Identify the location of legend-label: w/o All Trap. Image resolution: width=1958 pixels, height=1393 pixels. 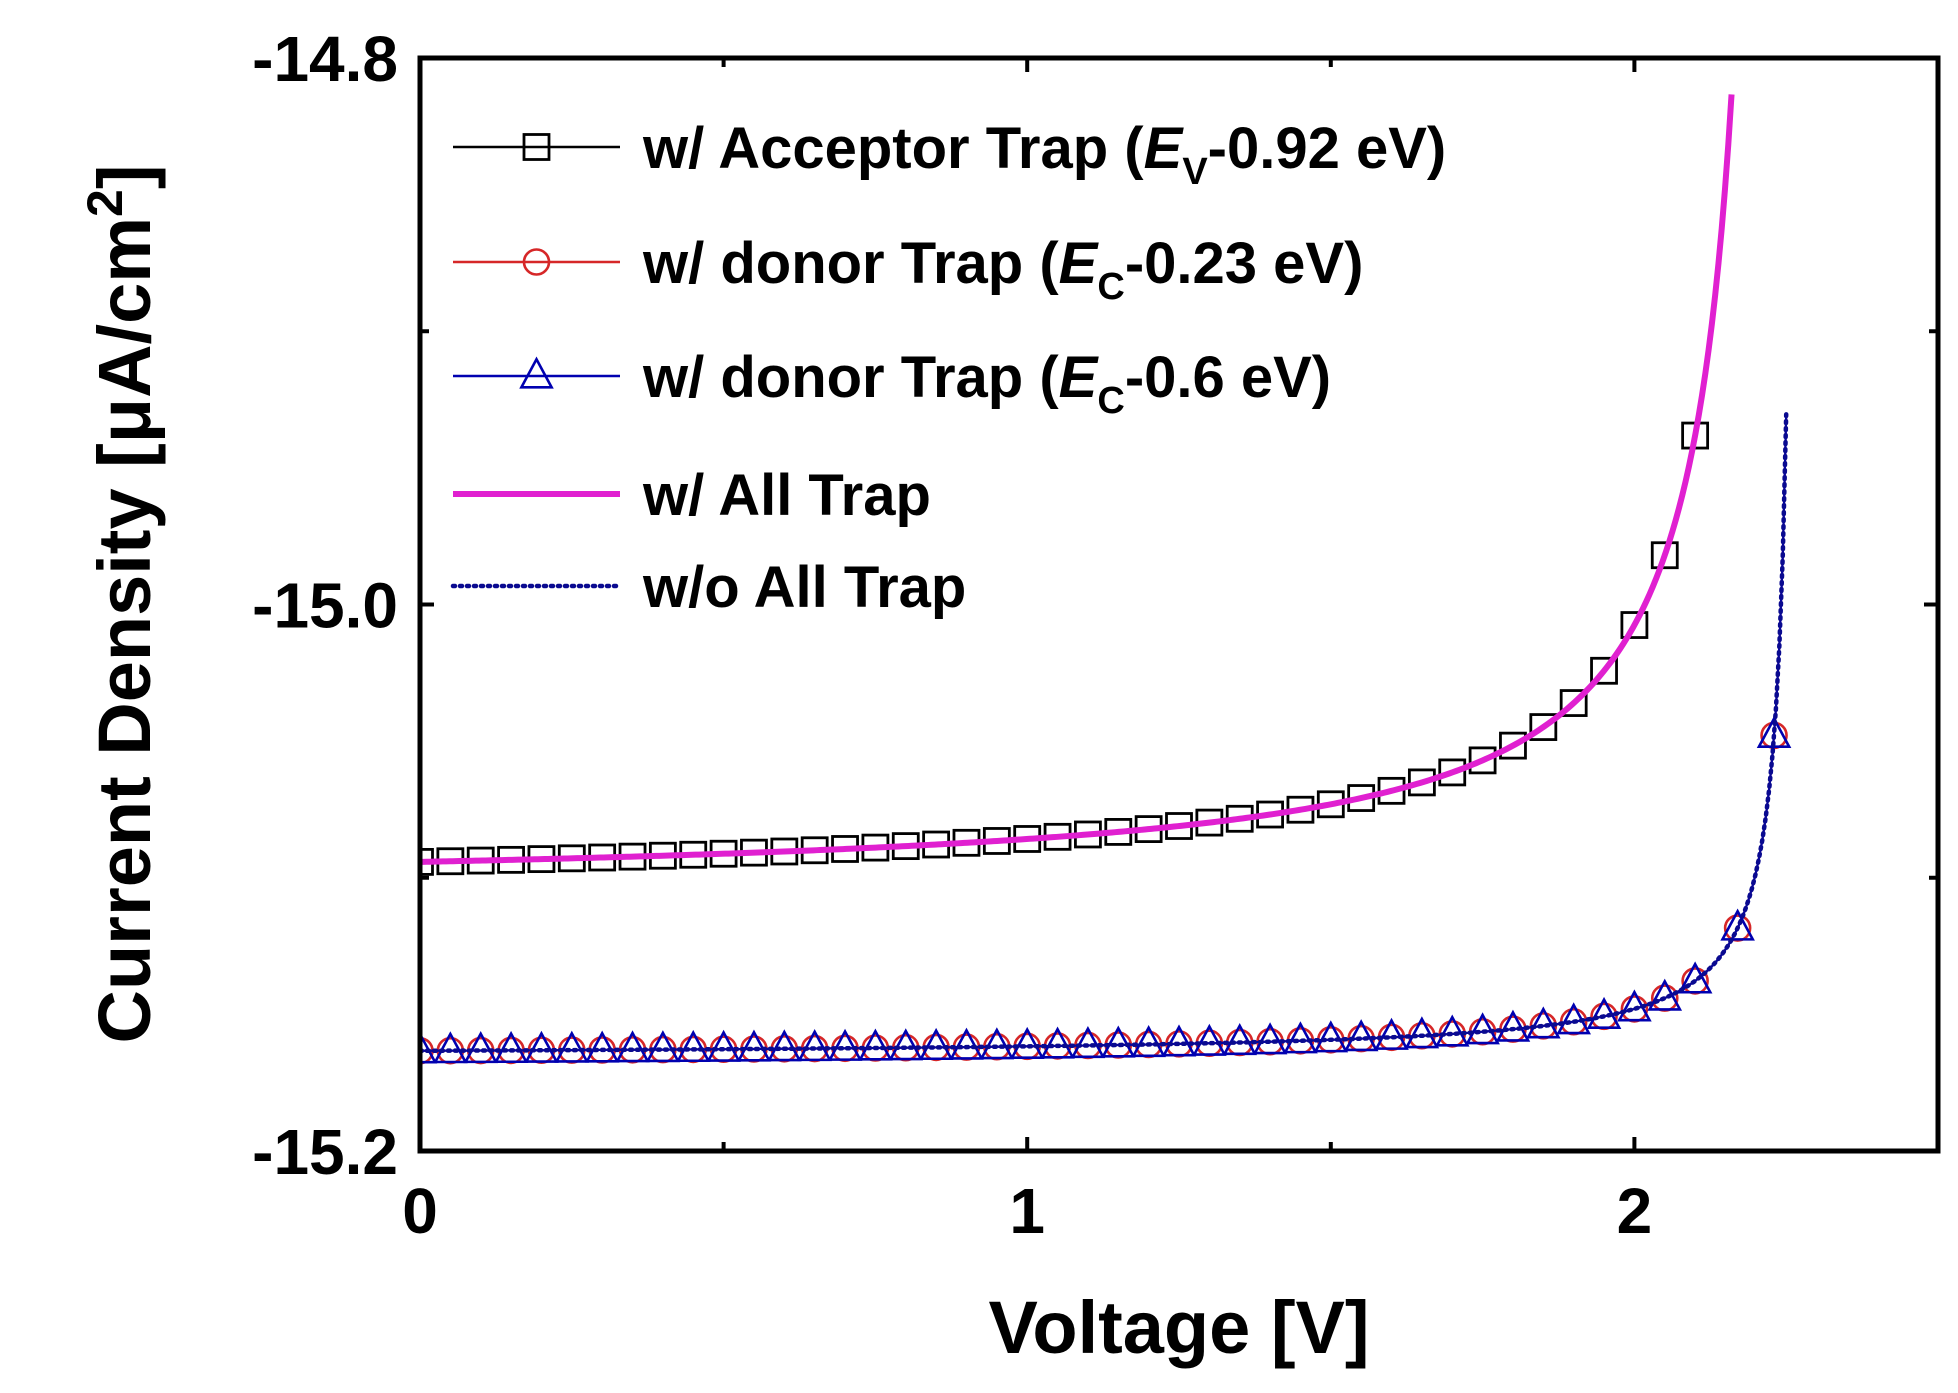
(804, 587).